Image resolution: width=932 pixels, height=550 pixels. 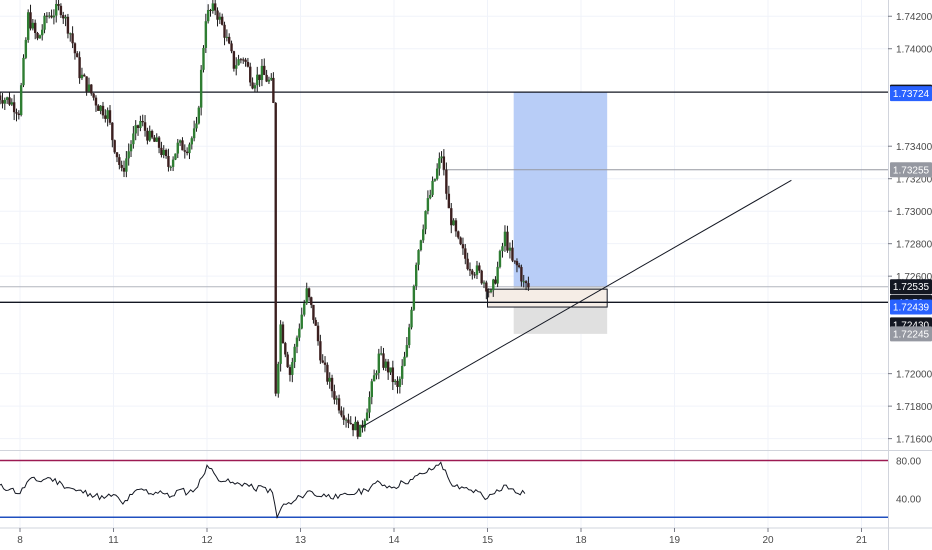 I want to click on profit-zone, so click(x=560, y=189).